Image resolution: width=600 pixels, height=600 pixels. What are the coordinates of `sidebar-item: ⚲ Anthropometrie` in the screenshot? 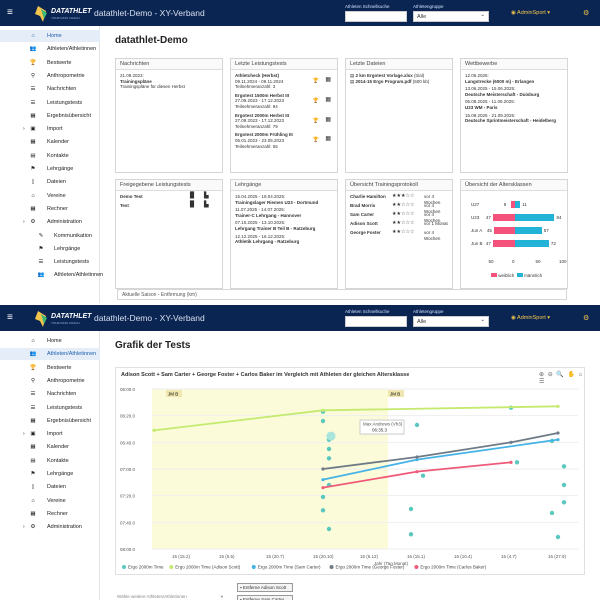 It's located at (50, 76).